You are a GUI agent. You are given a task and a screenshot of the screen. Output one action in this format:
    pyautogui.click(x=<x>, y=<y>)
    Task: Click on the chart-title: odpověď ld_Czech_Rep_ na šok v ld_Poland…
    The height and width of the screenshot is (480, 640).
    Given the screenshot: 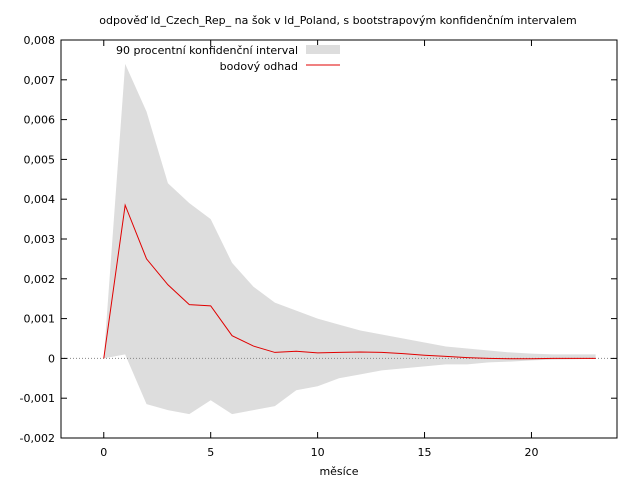 What is the action you would take?
    pyautogui.click(x=337, y=20)
    